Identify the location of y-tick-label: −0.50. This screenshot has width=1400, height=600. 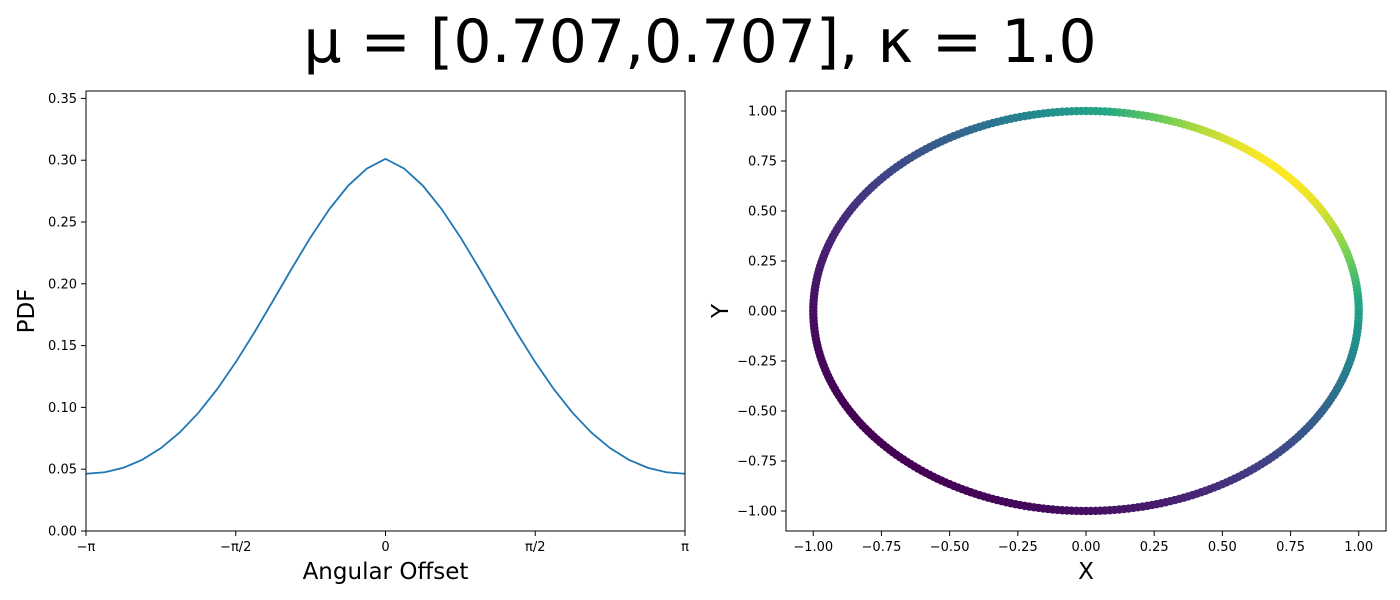
(757, 412).